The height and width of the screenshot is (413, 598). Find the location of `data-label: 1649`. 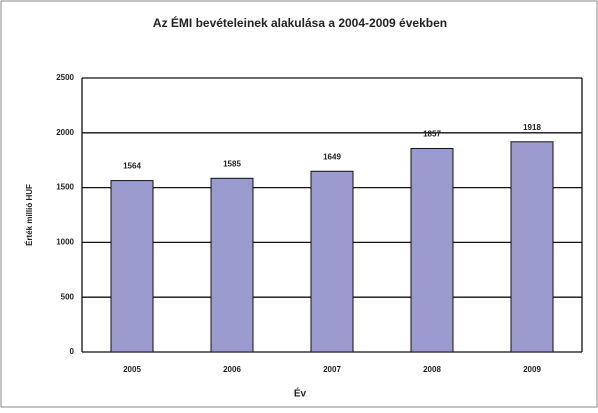

data-label: 1649 is located at coordinates (332, 156).